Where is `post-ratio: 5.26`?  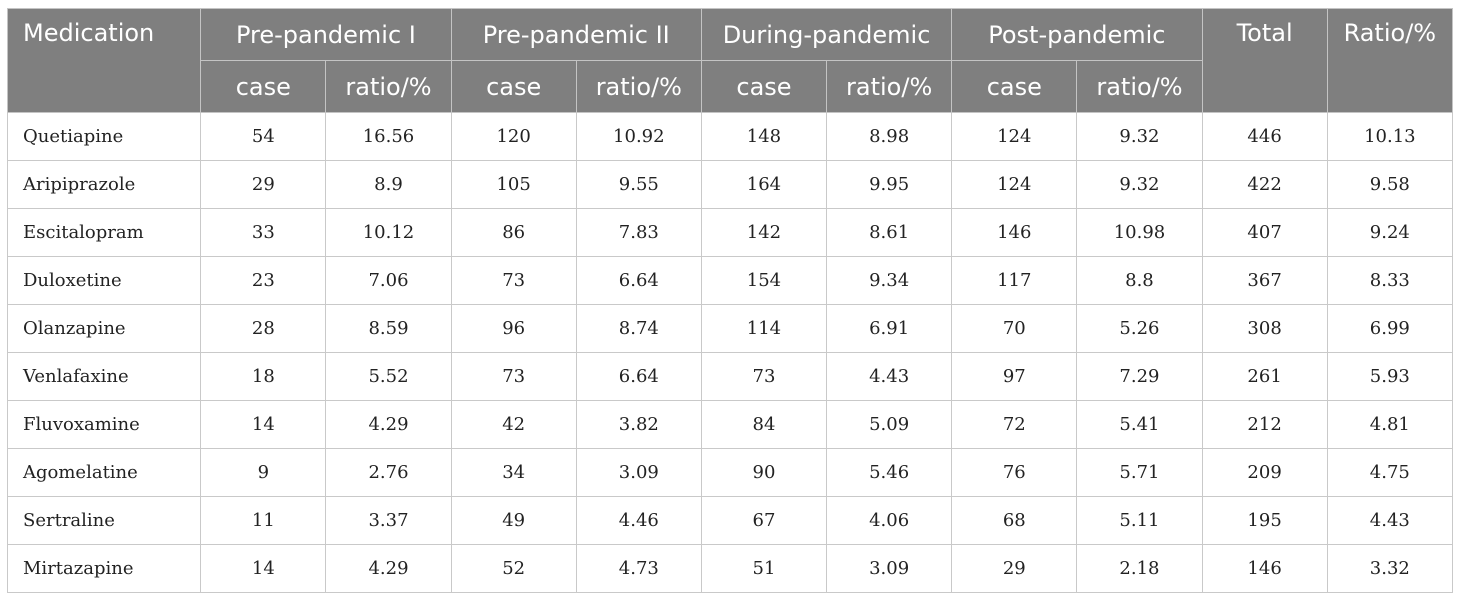
post-ratio: 5.26 is located at coordinates (1139, 328).